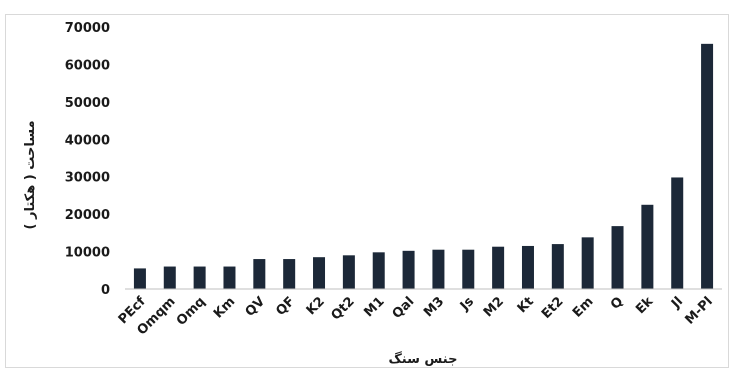 This screenshot has height=372, width=736. What do you see at coordinates (87, 28) in the screenshot?
I see `y-tick-label: 70000` at bounding box center [87, 28].